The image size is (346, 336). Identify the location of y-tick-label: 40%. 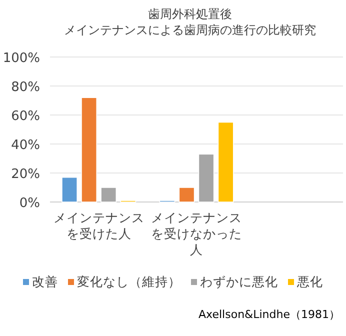
(25, 145).